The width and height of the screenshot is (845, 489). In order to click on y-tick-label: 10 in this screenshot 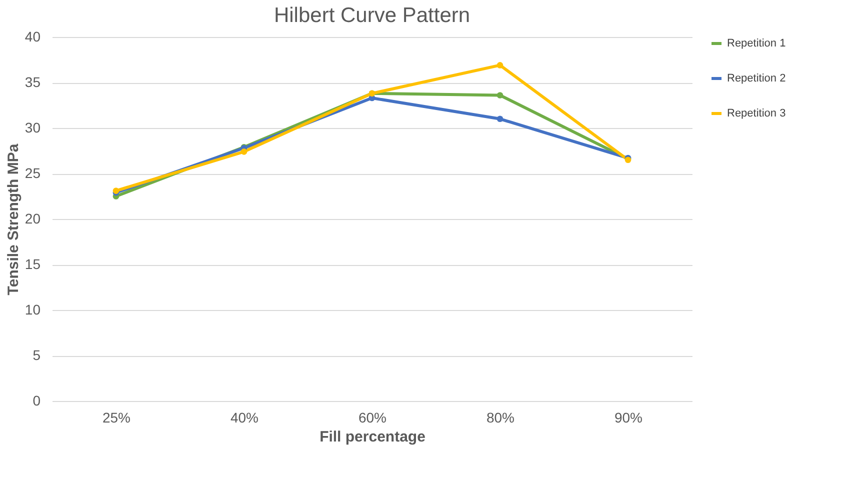, I will do `click(32, 310)`.